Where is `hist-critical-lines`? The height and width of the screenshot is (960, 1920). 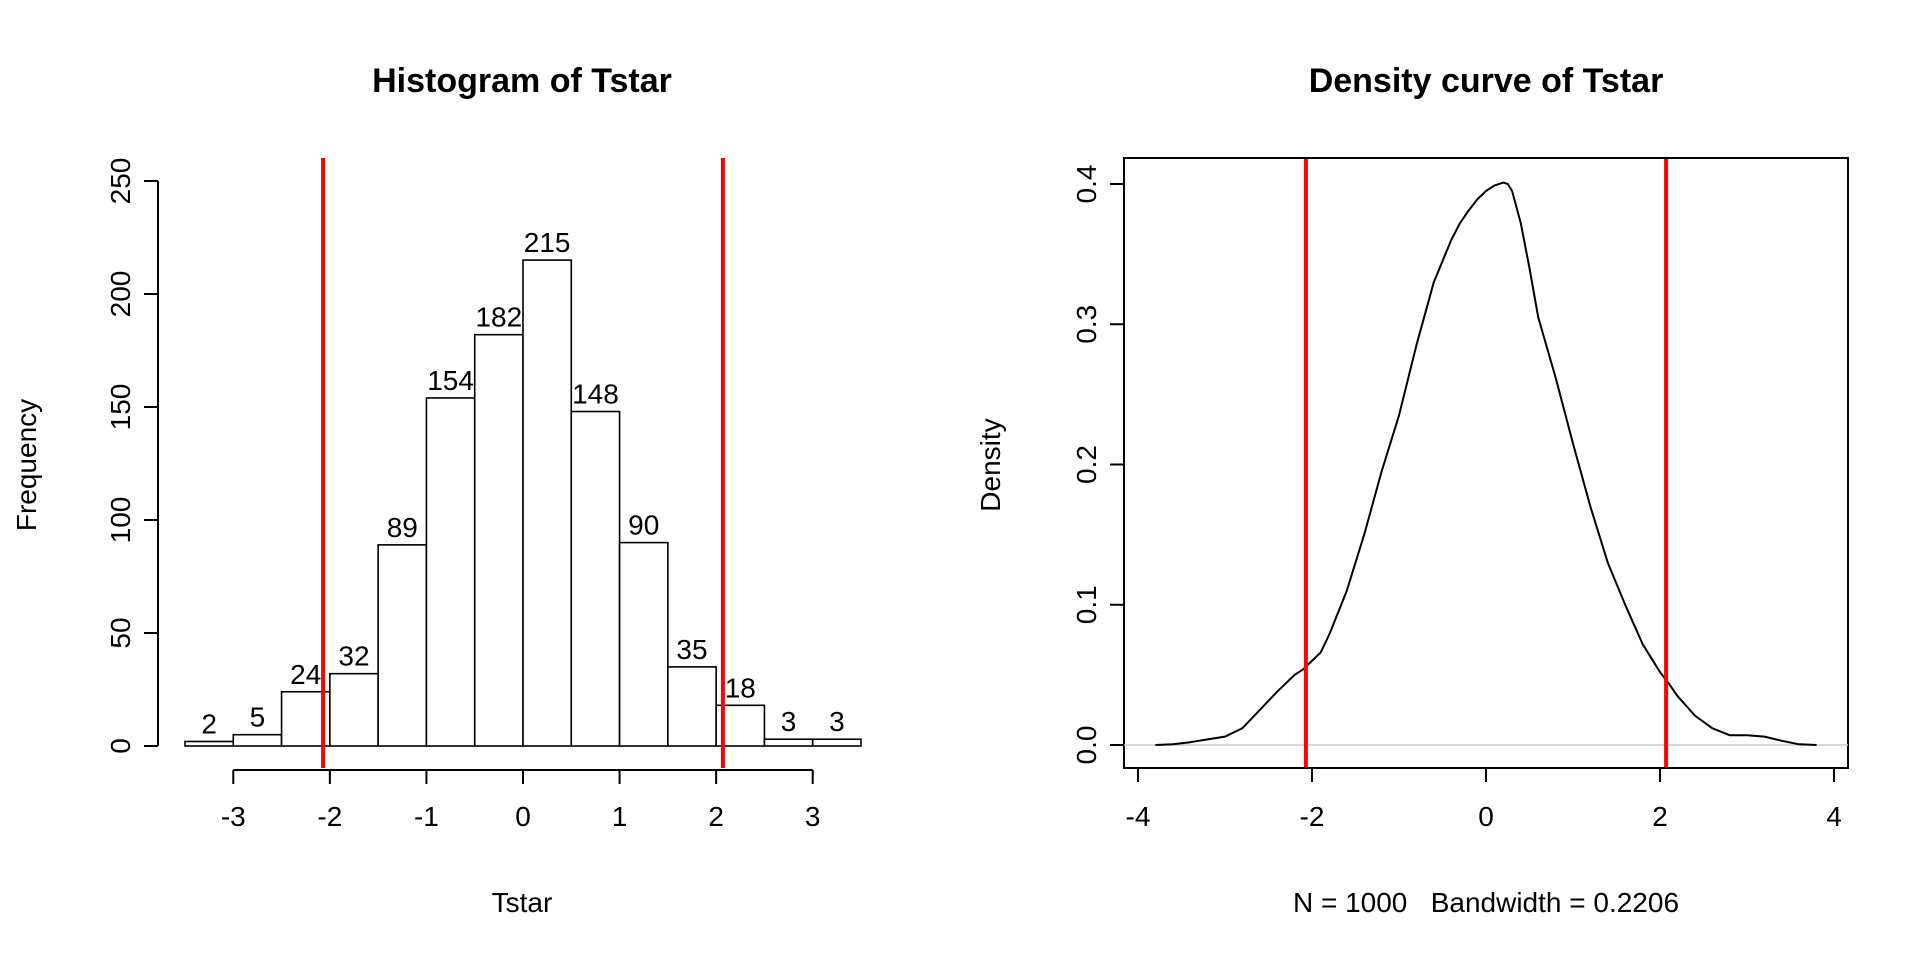
hist-critical-lines is located at coordinates (523, 463).